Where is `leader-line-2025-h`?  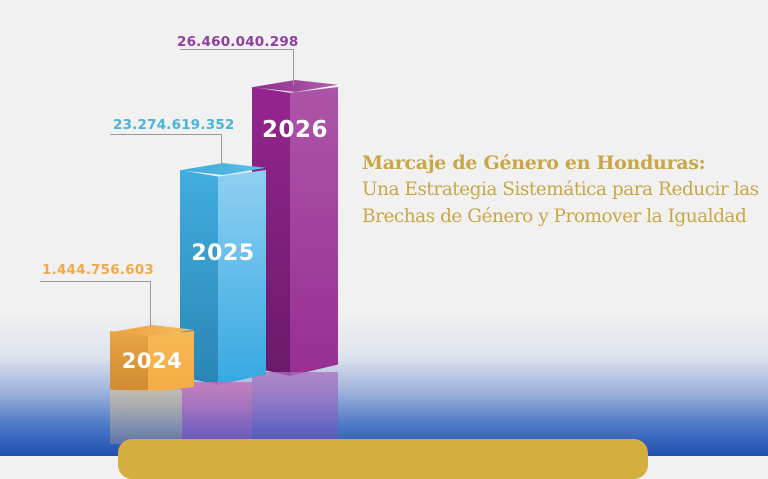 leader-line-2025-h is located at coordinates (165, 134).